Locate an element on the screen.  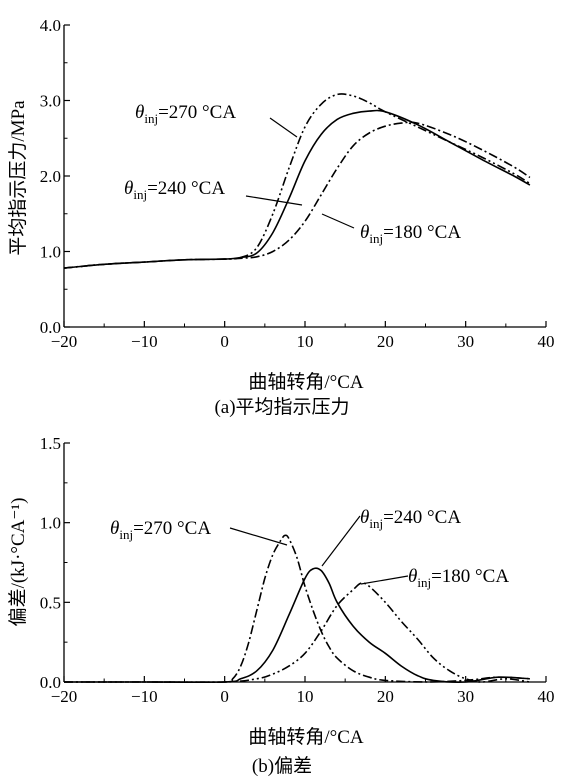
chart-b-x-axis-label: 曲轴转角/°CA is located at coordinates (306, 737).